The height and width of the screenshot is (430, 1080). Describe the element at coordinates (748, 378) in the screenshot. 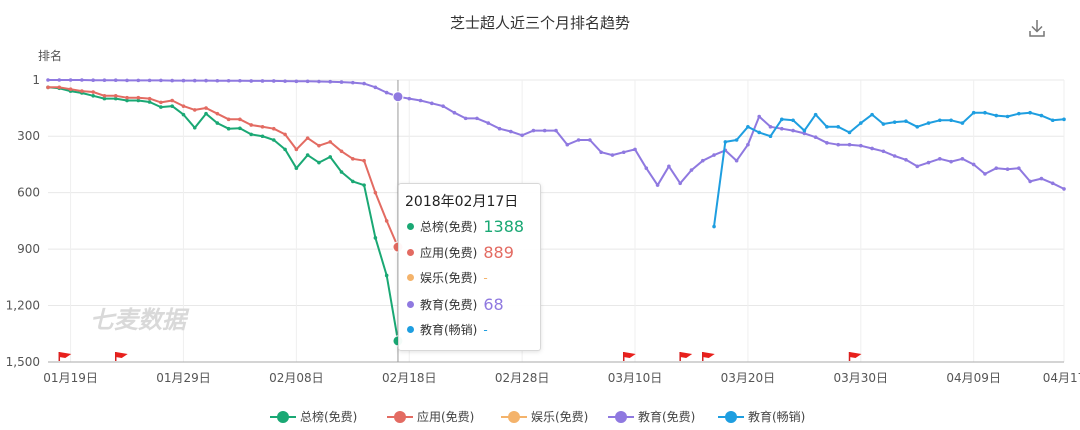

I see `x-tick-label: 03月20日` at that location.